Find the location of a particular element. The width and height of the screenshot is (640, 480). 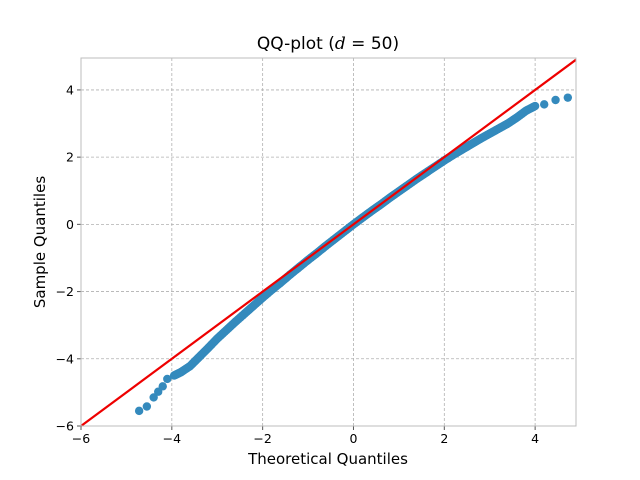

chart-title: QQ-plot (d = 50) is located at coordinates (328, 44).